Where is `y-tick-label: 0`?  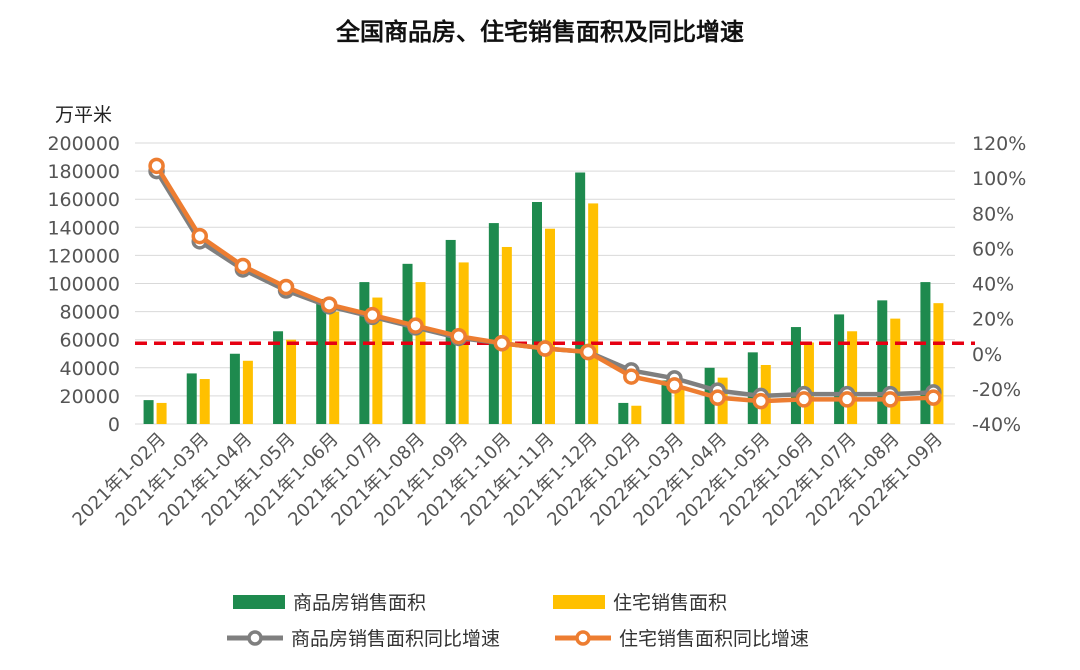
y-tick-label: 0 is located at coordinates (114, 425).